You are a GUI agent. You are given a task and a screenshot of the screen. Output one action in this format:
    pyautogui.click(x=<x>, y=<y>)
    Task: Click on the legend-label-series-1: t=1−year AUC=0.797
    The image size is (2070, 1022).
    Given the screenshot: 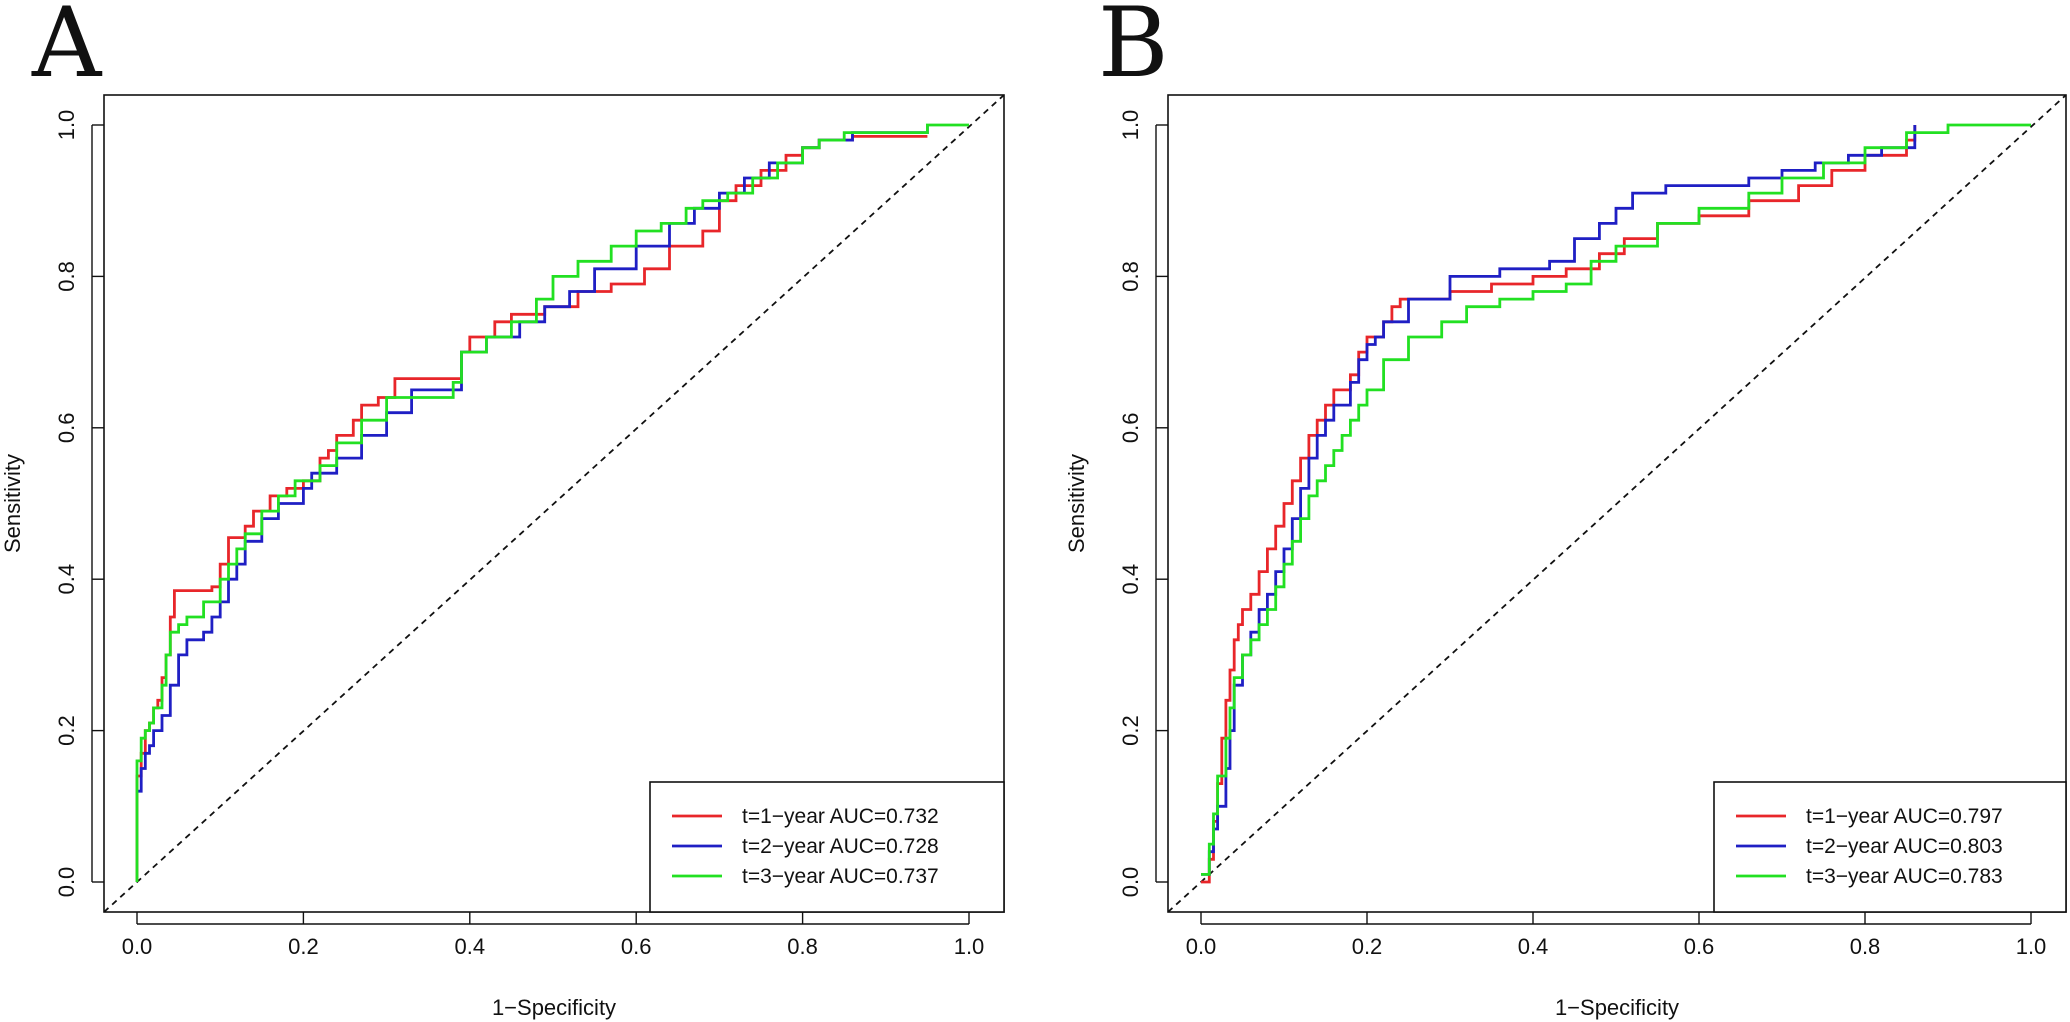 What is the action you would take?
    pyautogui.click(x=1904, y=816)
    